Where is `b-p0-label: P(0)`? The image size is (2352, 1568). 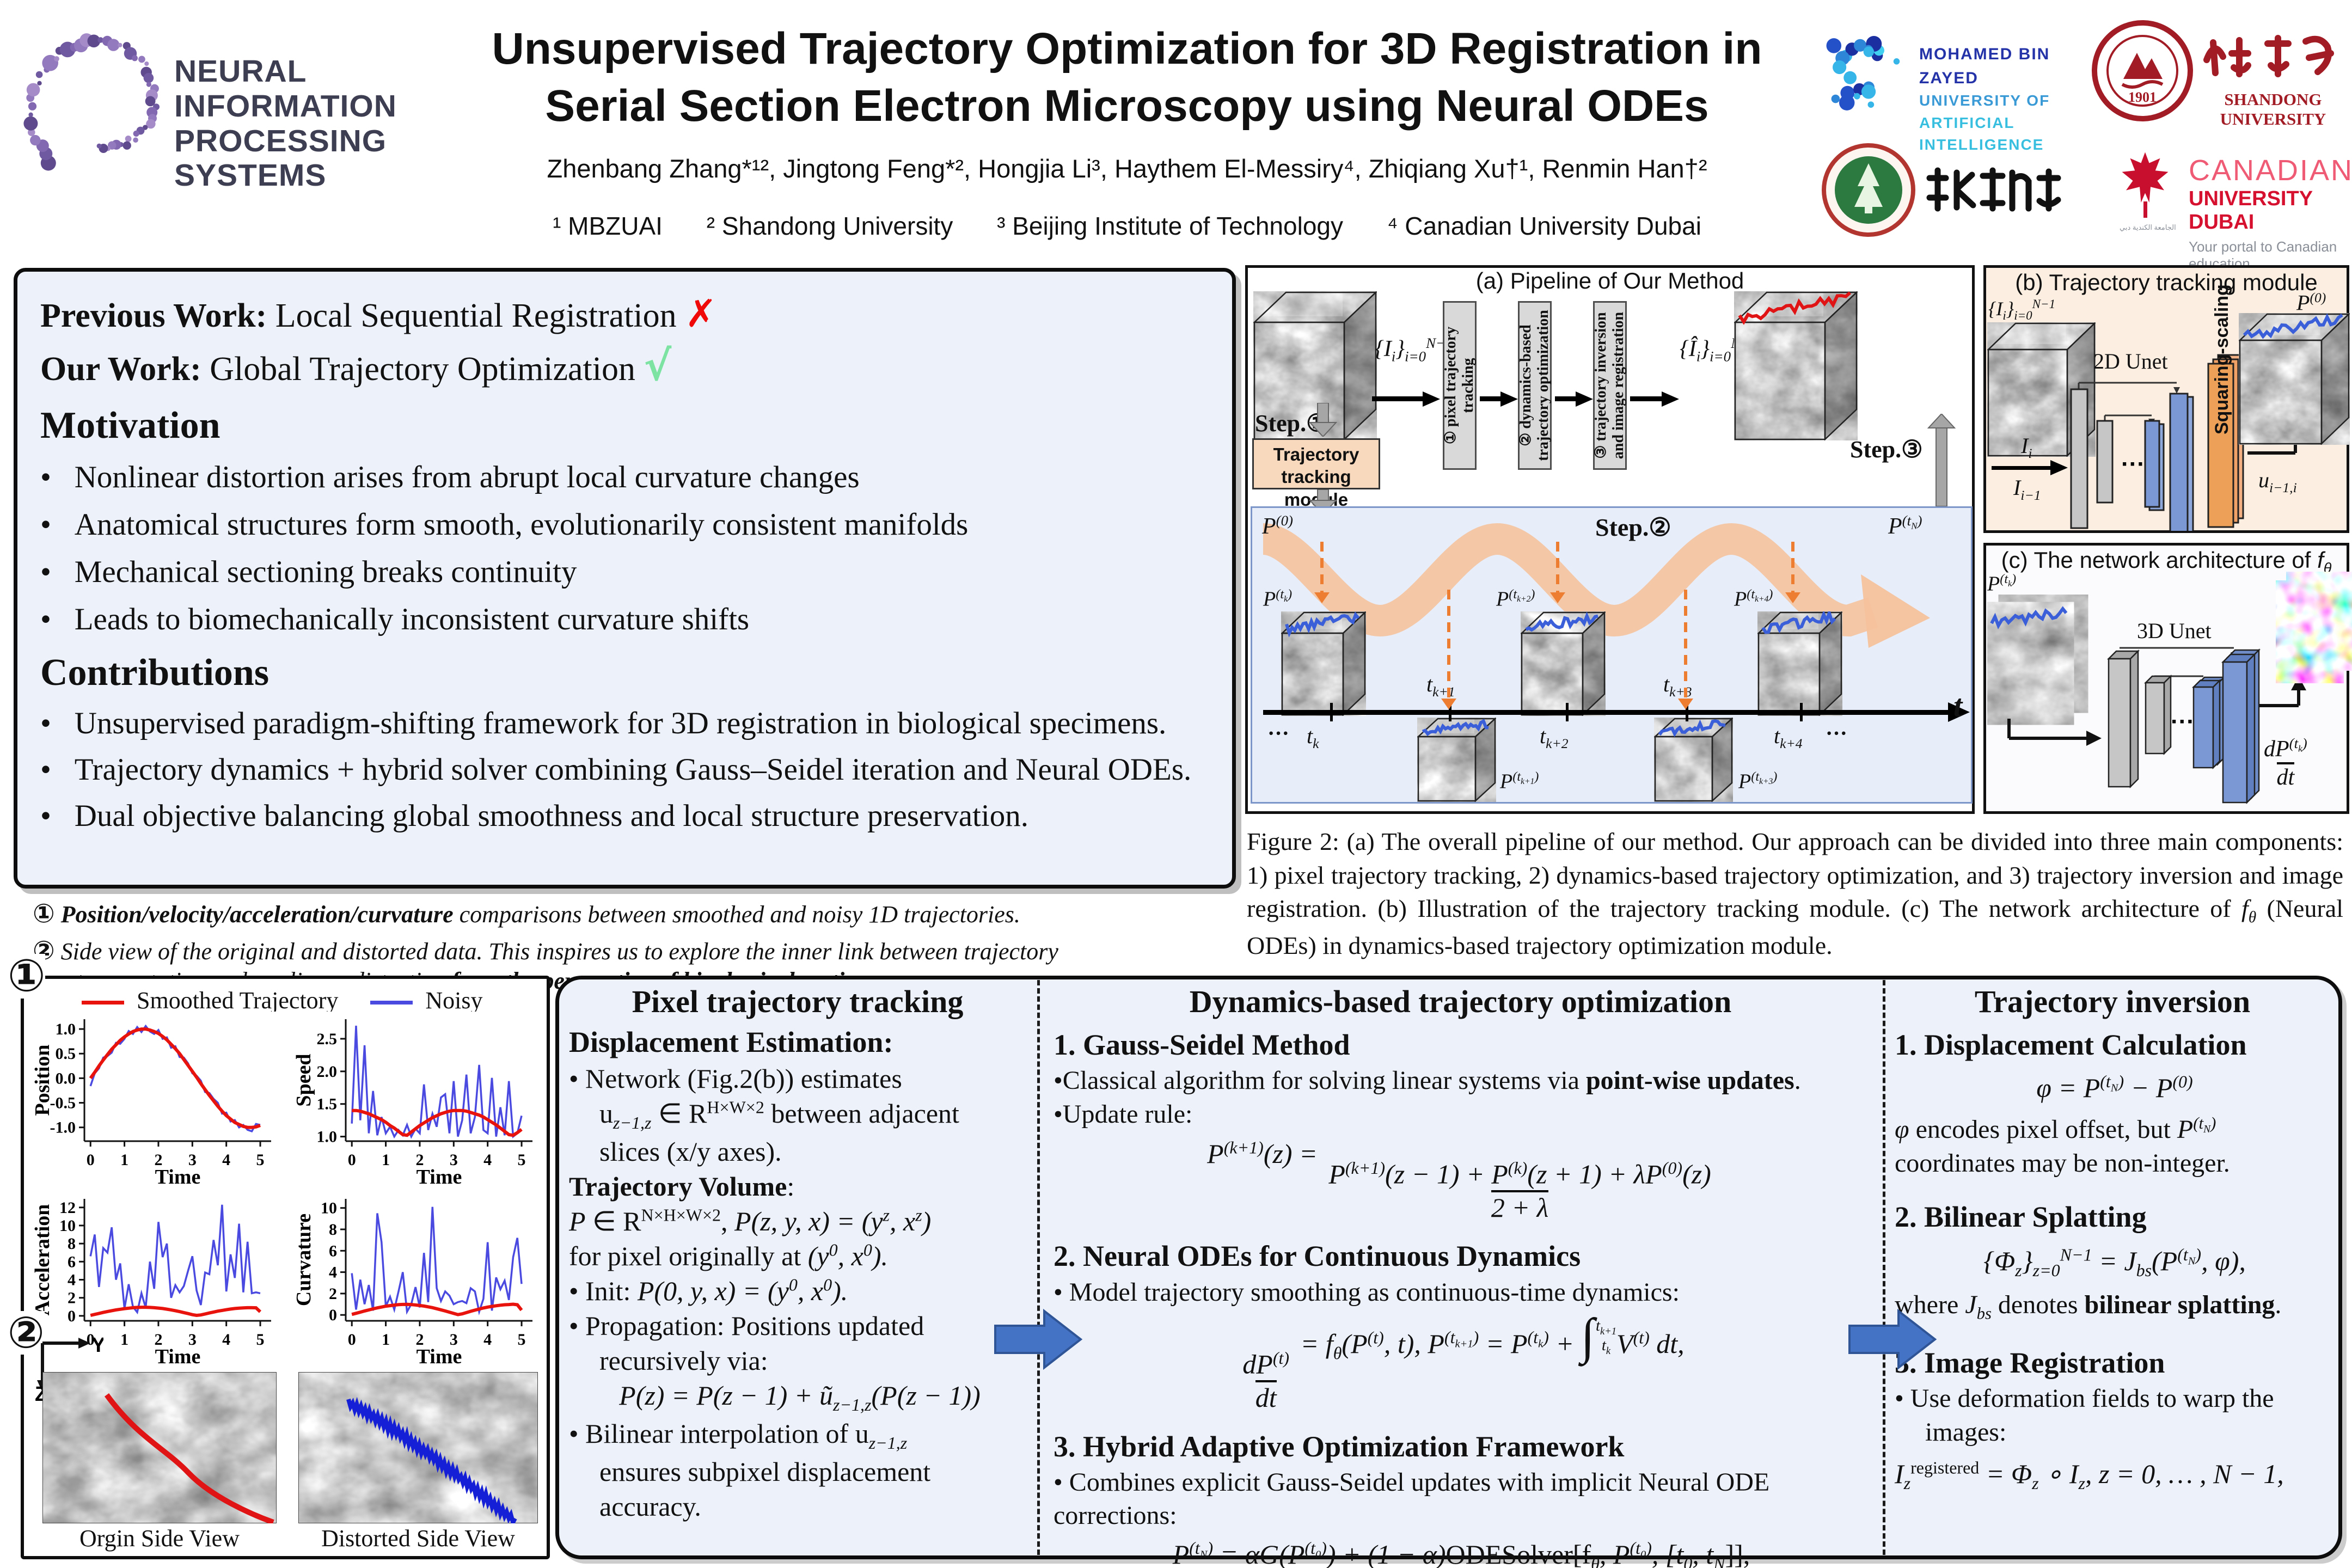 b-p0-label: P(0) is located at coordinates (2311, 302).